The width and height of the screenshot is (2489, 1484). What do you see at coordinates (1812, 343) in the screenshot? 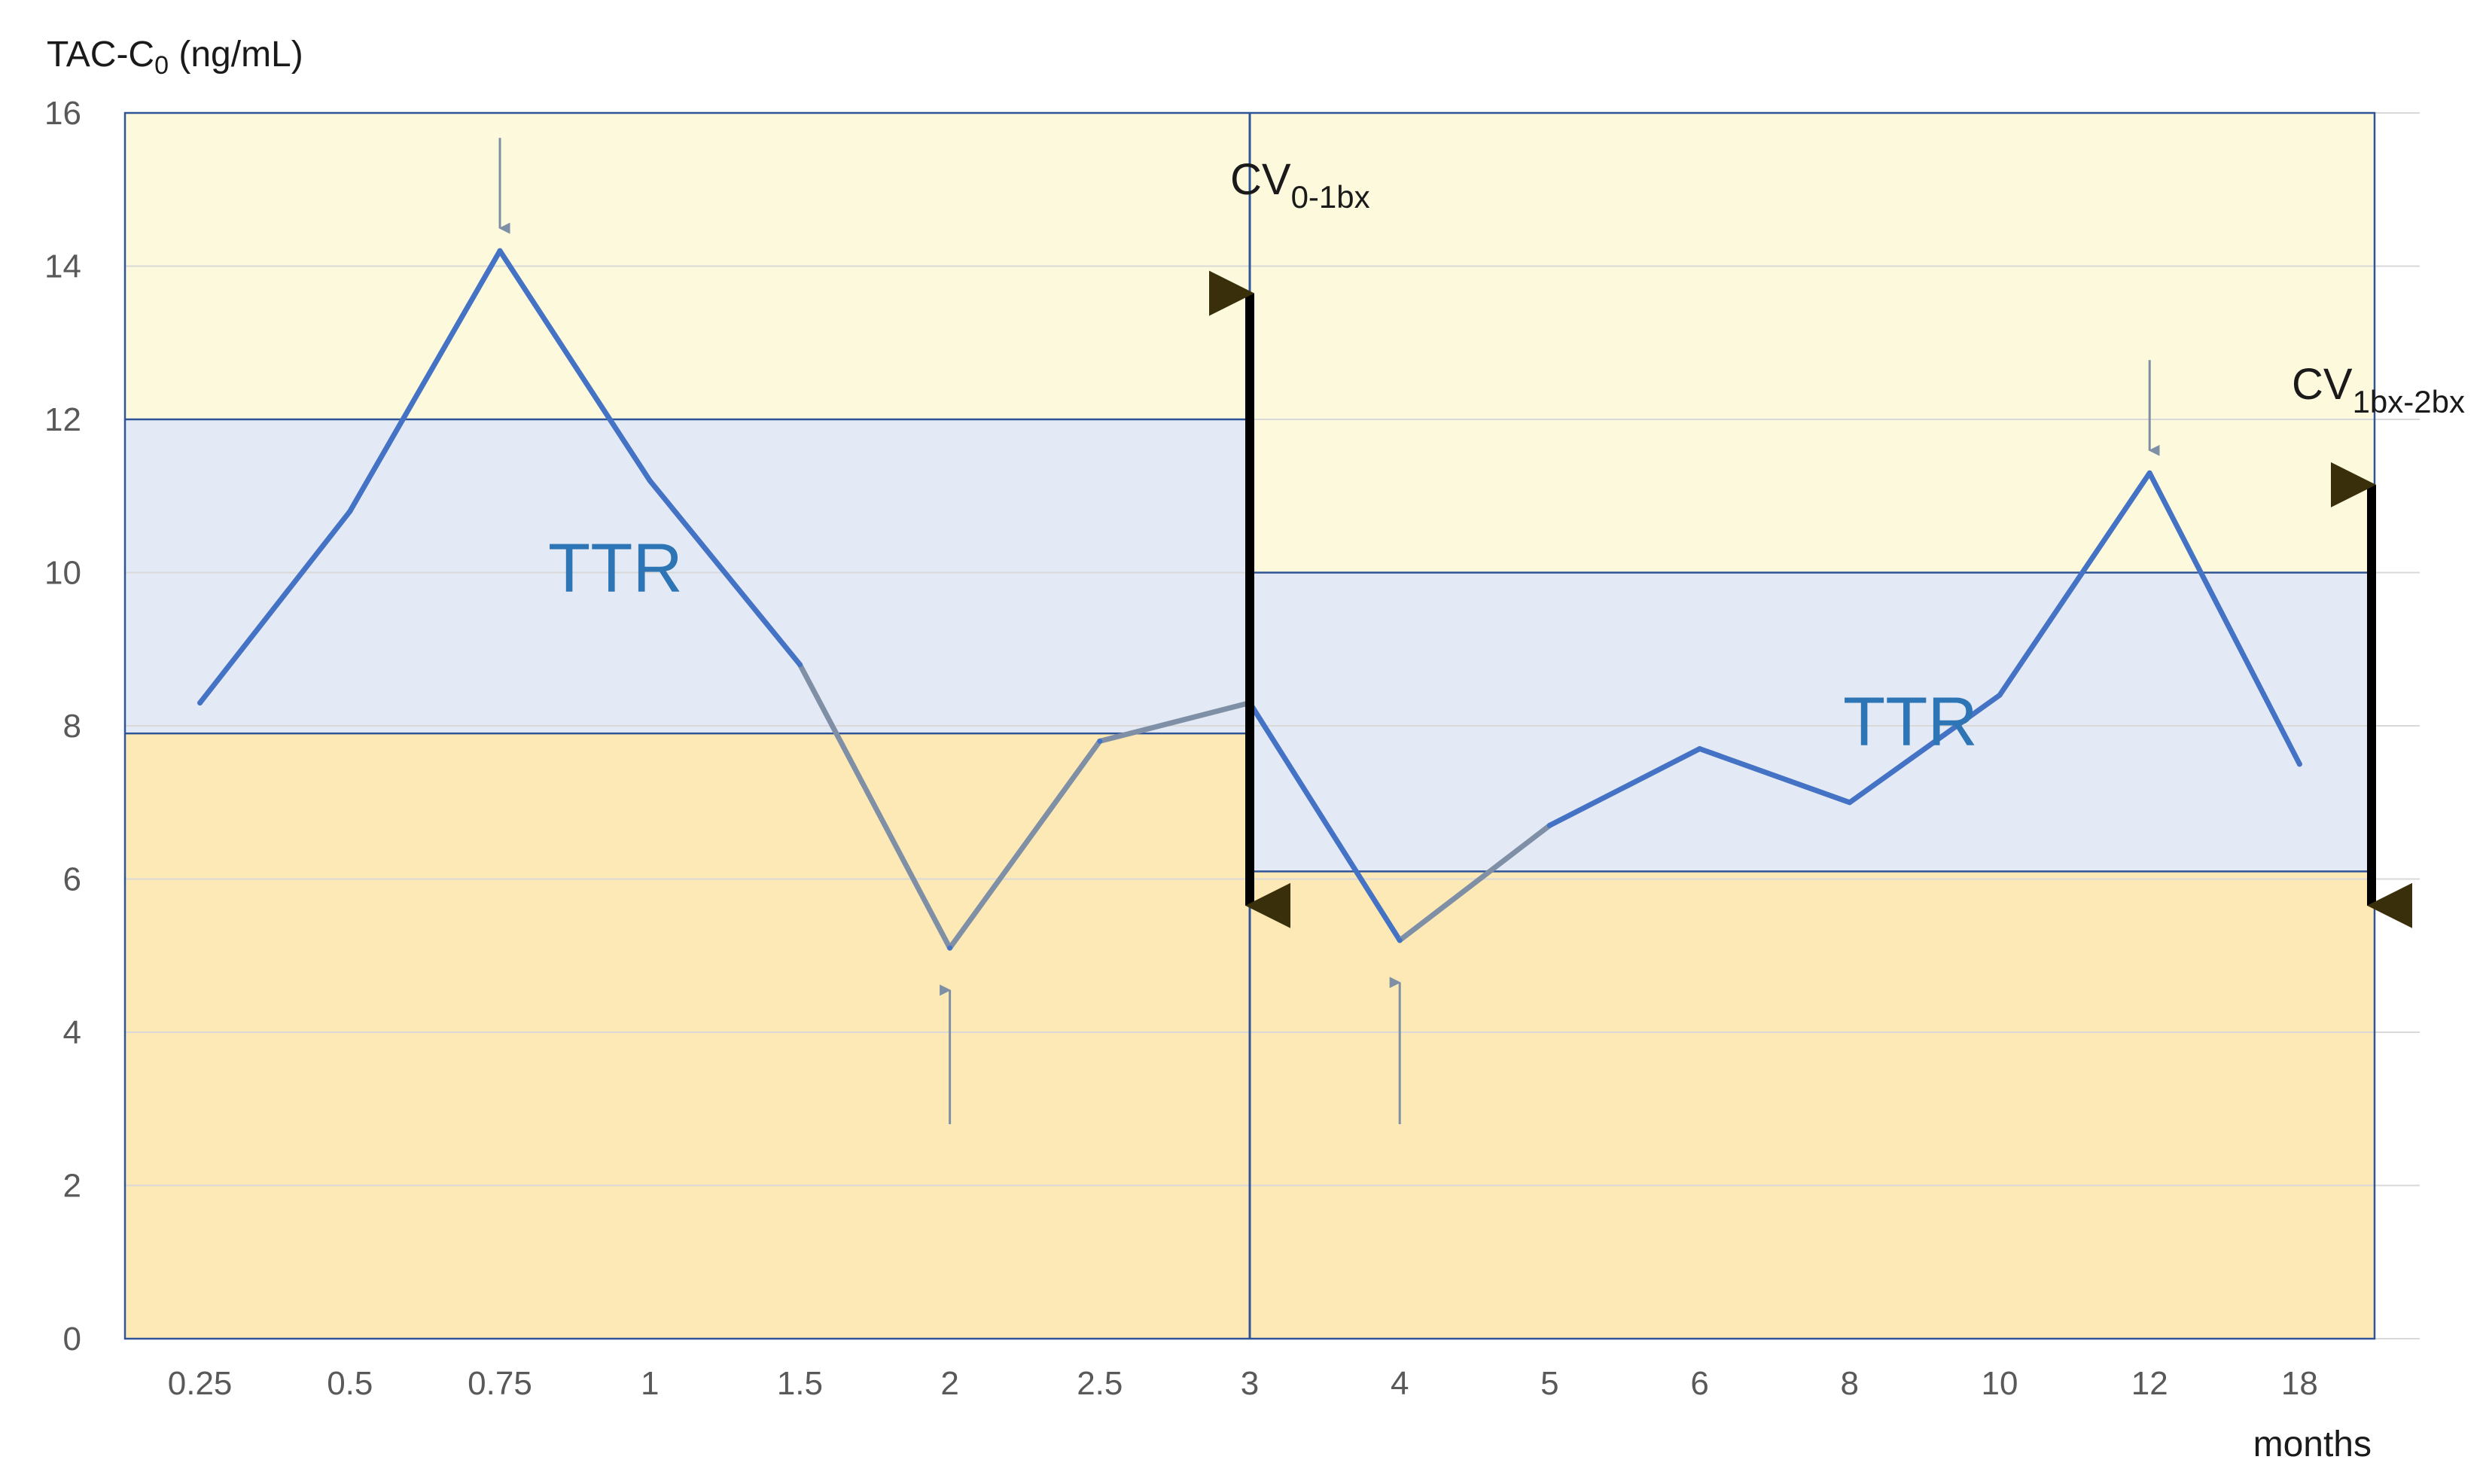
I see `above-range-band-second` at bounding box center [1812, 343].